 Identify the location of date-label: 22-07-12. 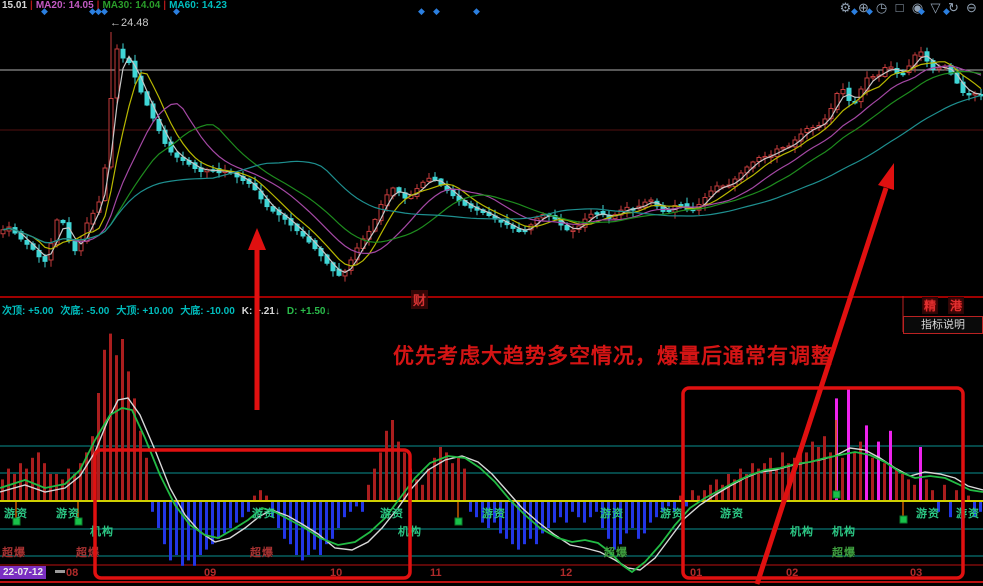
(23, 572).